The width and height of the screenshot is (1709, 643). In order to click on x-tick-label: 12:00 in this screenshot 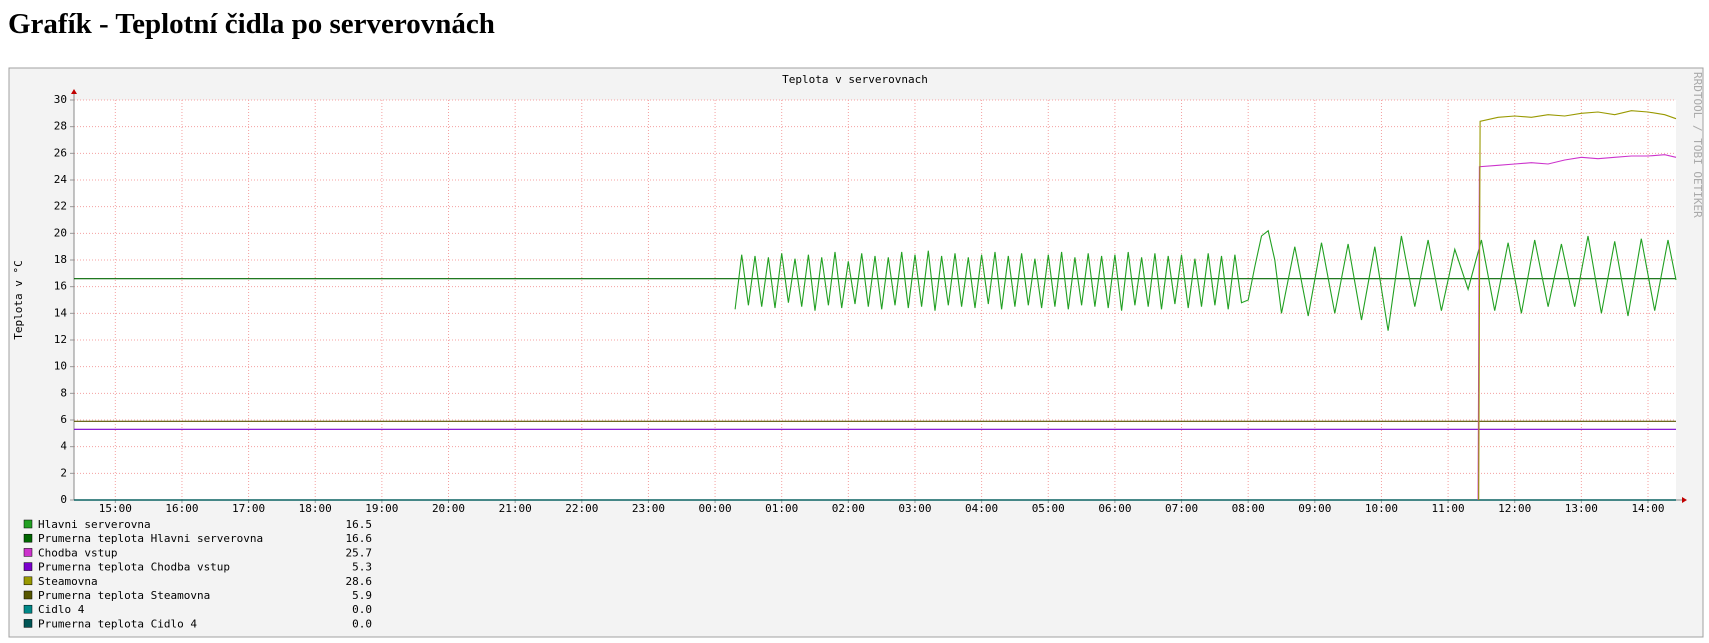, I will do `click(1514, 508)`.